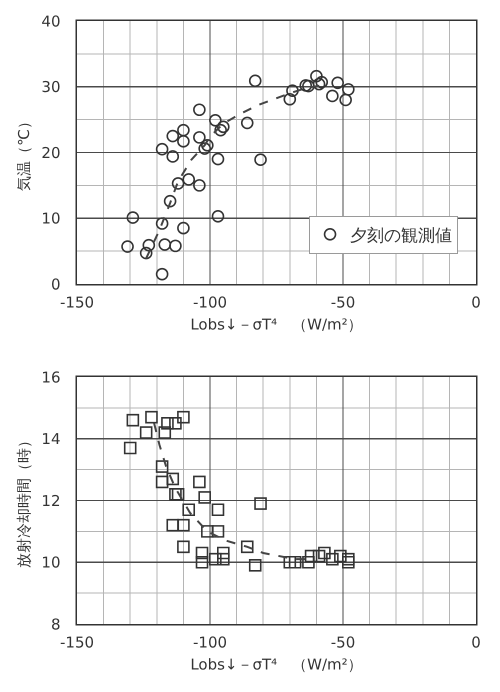 This screenshot has width=500, height=692. What do you see at coordinates (50, 87) in the screenshot?
I see `y-tick-label: 30` at bounding box center [50, 87].